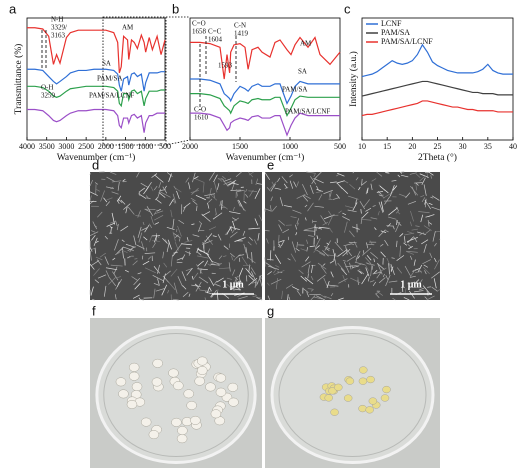  Describe the element at coordinates (352, 395) in the screenshot. I see `petri-dish` at that location.